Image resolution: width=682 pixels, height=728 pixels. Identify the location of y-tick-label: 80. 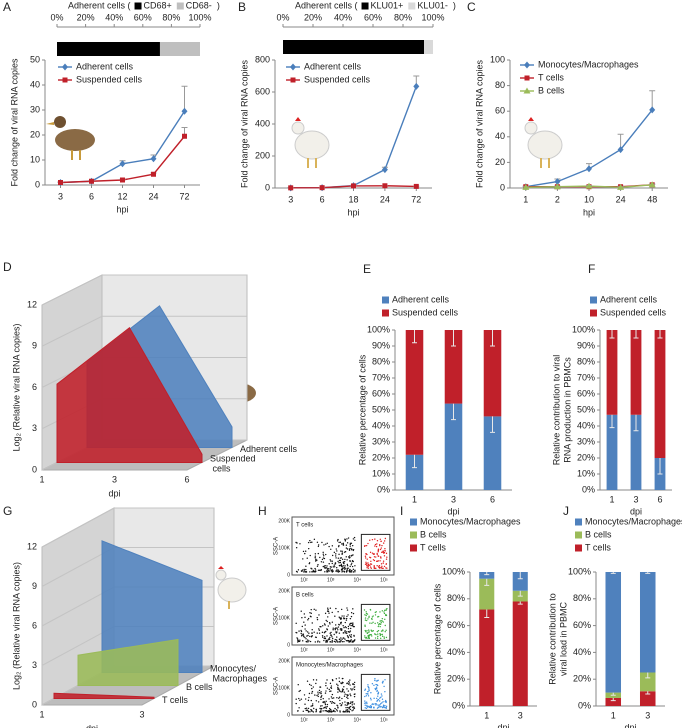
(500, 85).